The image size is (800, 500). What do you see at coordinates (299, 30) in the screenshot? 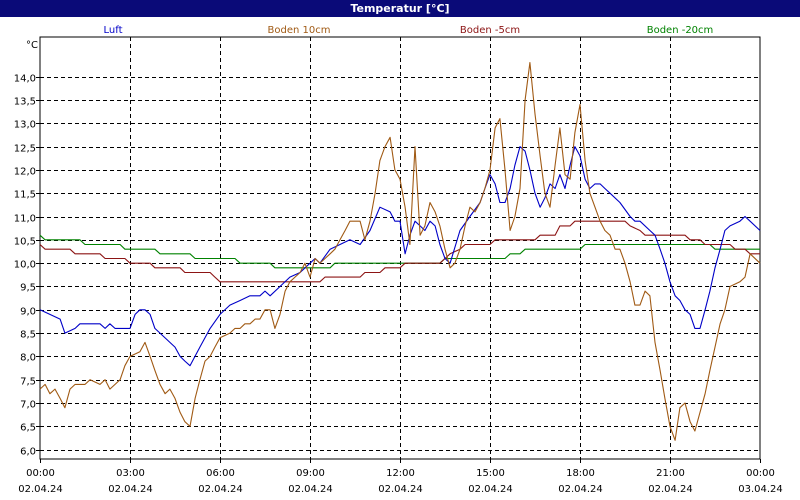
I see `legend-entry-boden-10cm: Boden 10cm` at bounding box center [299, 30].